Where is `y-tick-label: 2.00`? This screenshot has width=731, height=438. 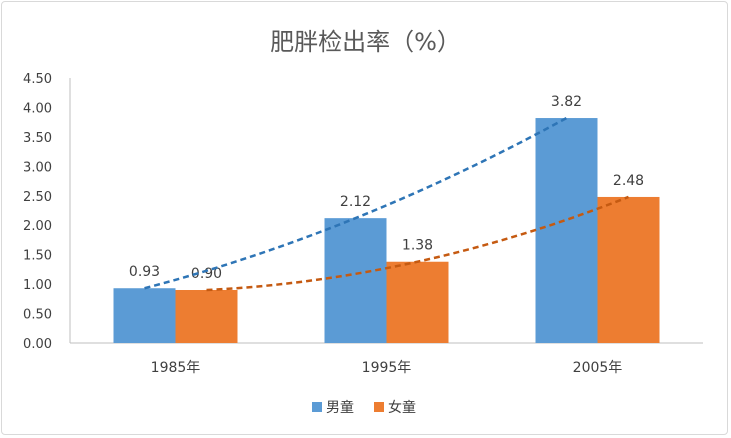 y-tick-label: 2.00 is located at coordinates (37, 226).